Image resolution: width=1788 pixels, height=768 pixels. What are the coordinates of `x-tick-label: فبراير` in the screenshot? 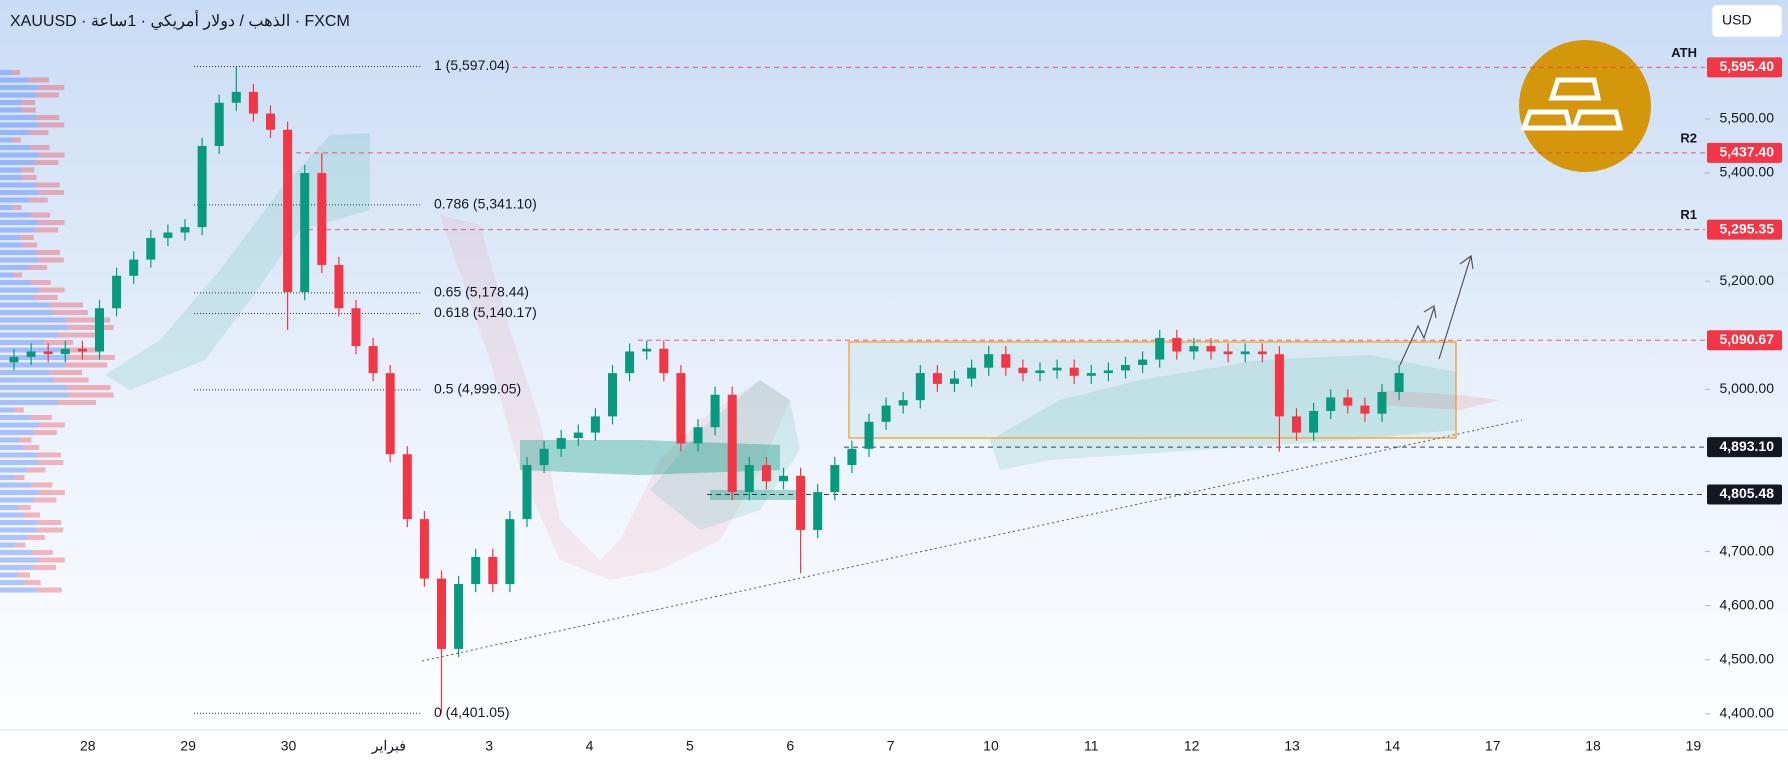 It's located at (388, 746).